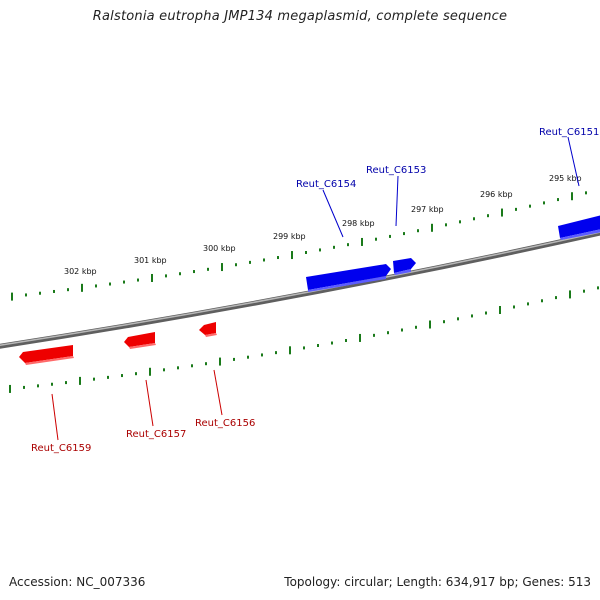  Describe the element at coordinates (326, 184) in the screenshot. I see `gene-label-reut-c6154: Reut_C6154` at that location.